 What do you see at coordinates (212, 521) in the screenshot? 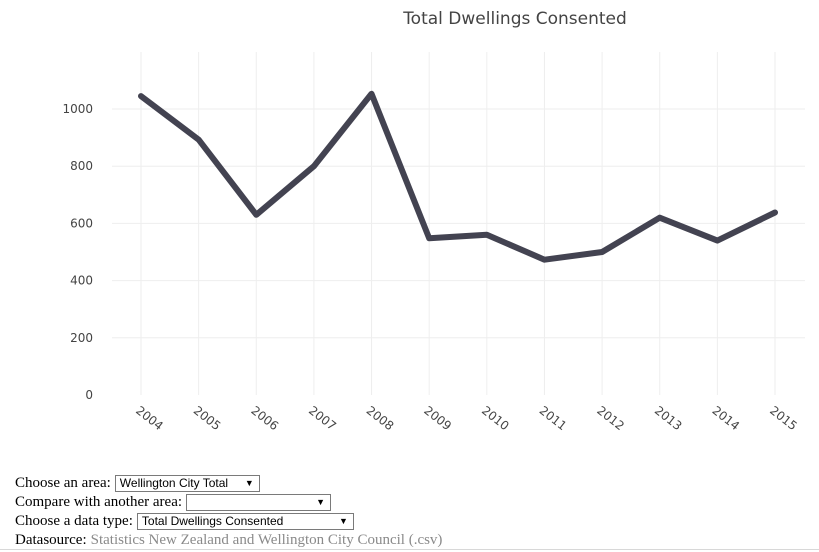
I see `datatype-select-value: Total Dwellings Consented` at bounding box center [212, 521].